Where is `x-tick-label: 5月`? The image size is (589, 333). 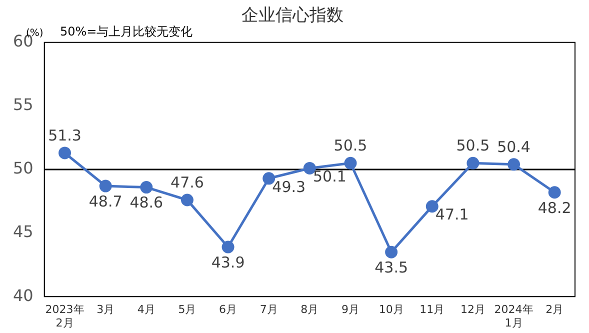 x-tick-label: 5月 is located at coordinates (187, 309).